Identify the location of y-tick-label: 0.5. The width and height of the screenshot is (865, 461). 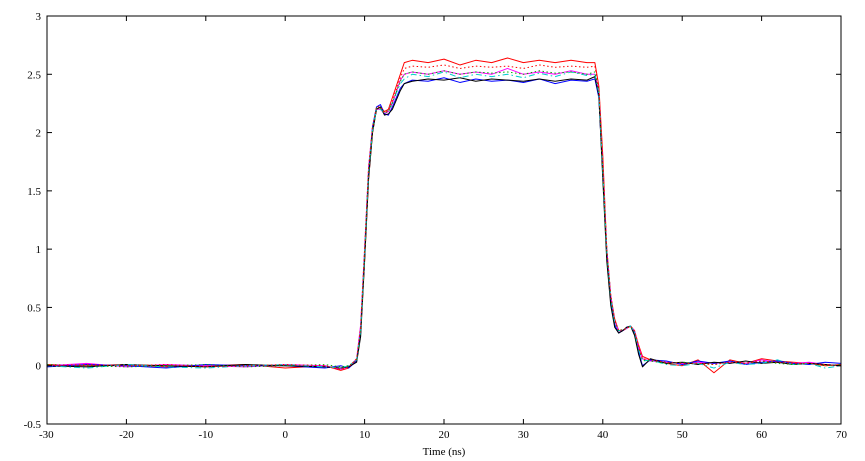
(34, 308).